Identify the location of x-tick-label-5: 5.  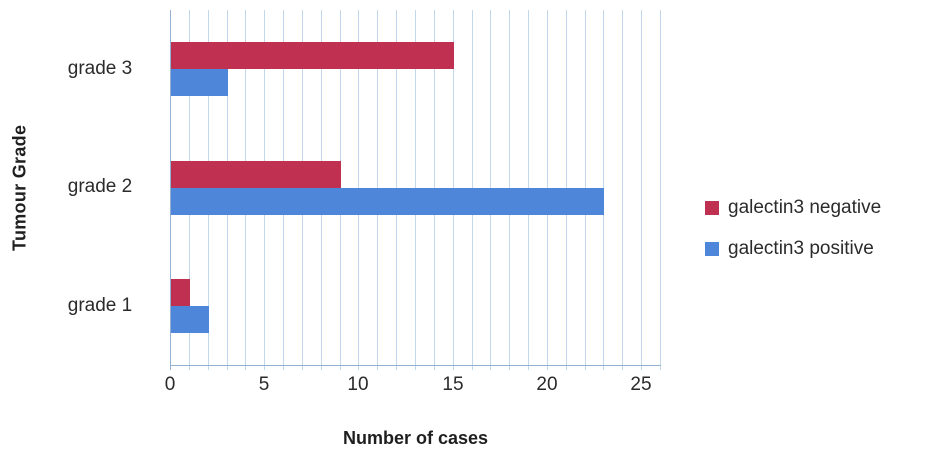
(264, 384).